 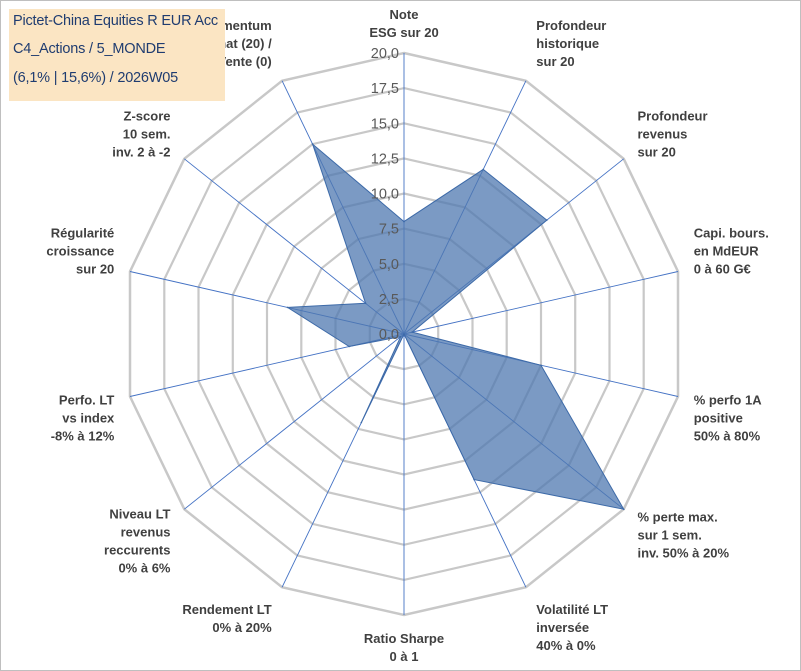 I want to click on axis-label: % perte max. sur 1 sem. inv. 50% à 20%, so click(x=684, y=534).